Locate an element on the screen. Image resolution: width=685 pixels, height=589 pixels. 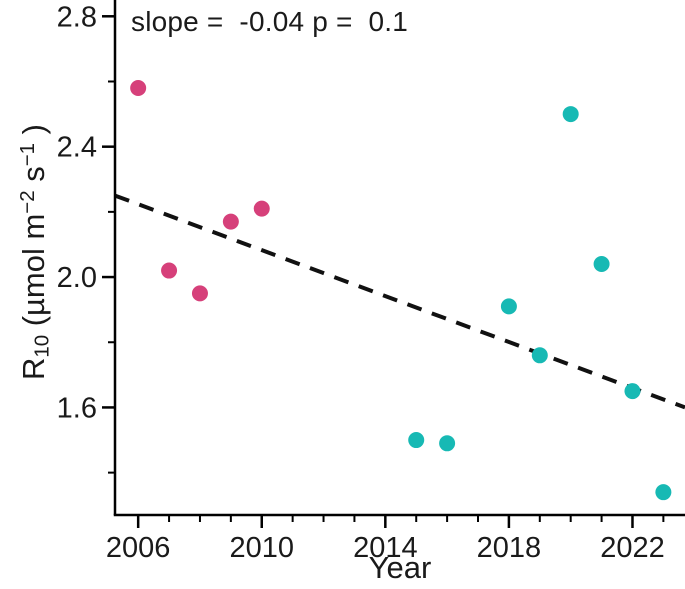
y-tick-label: 1.6 is located at coordinates (77, 408).